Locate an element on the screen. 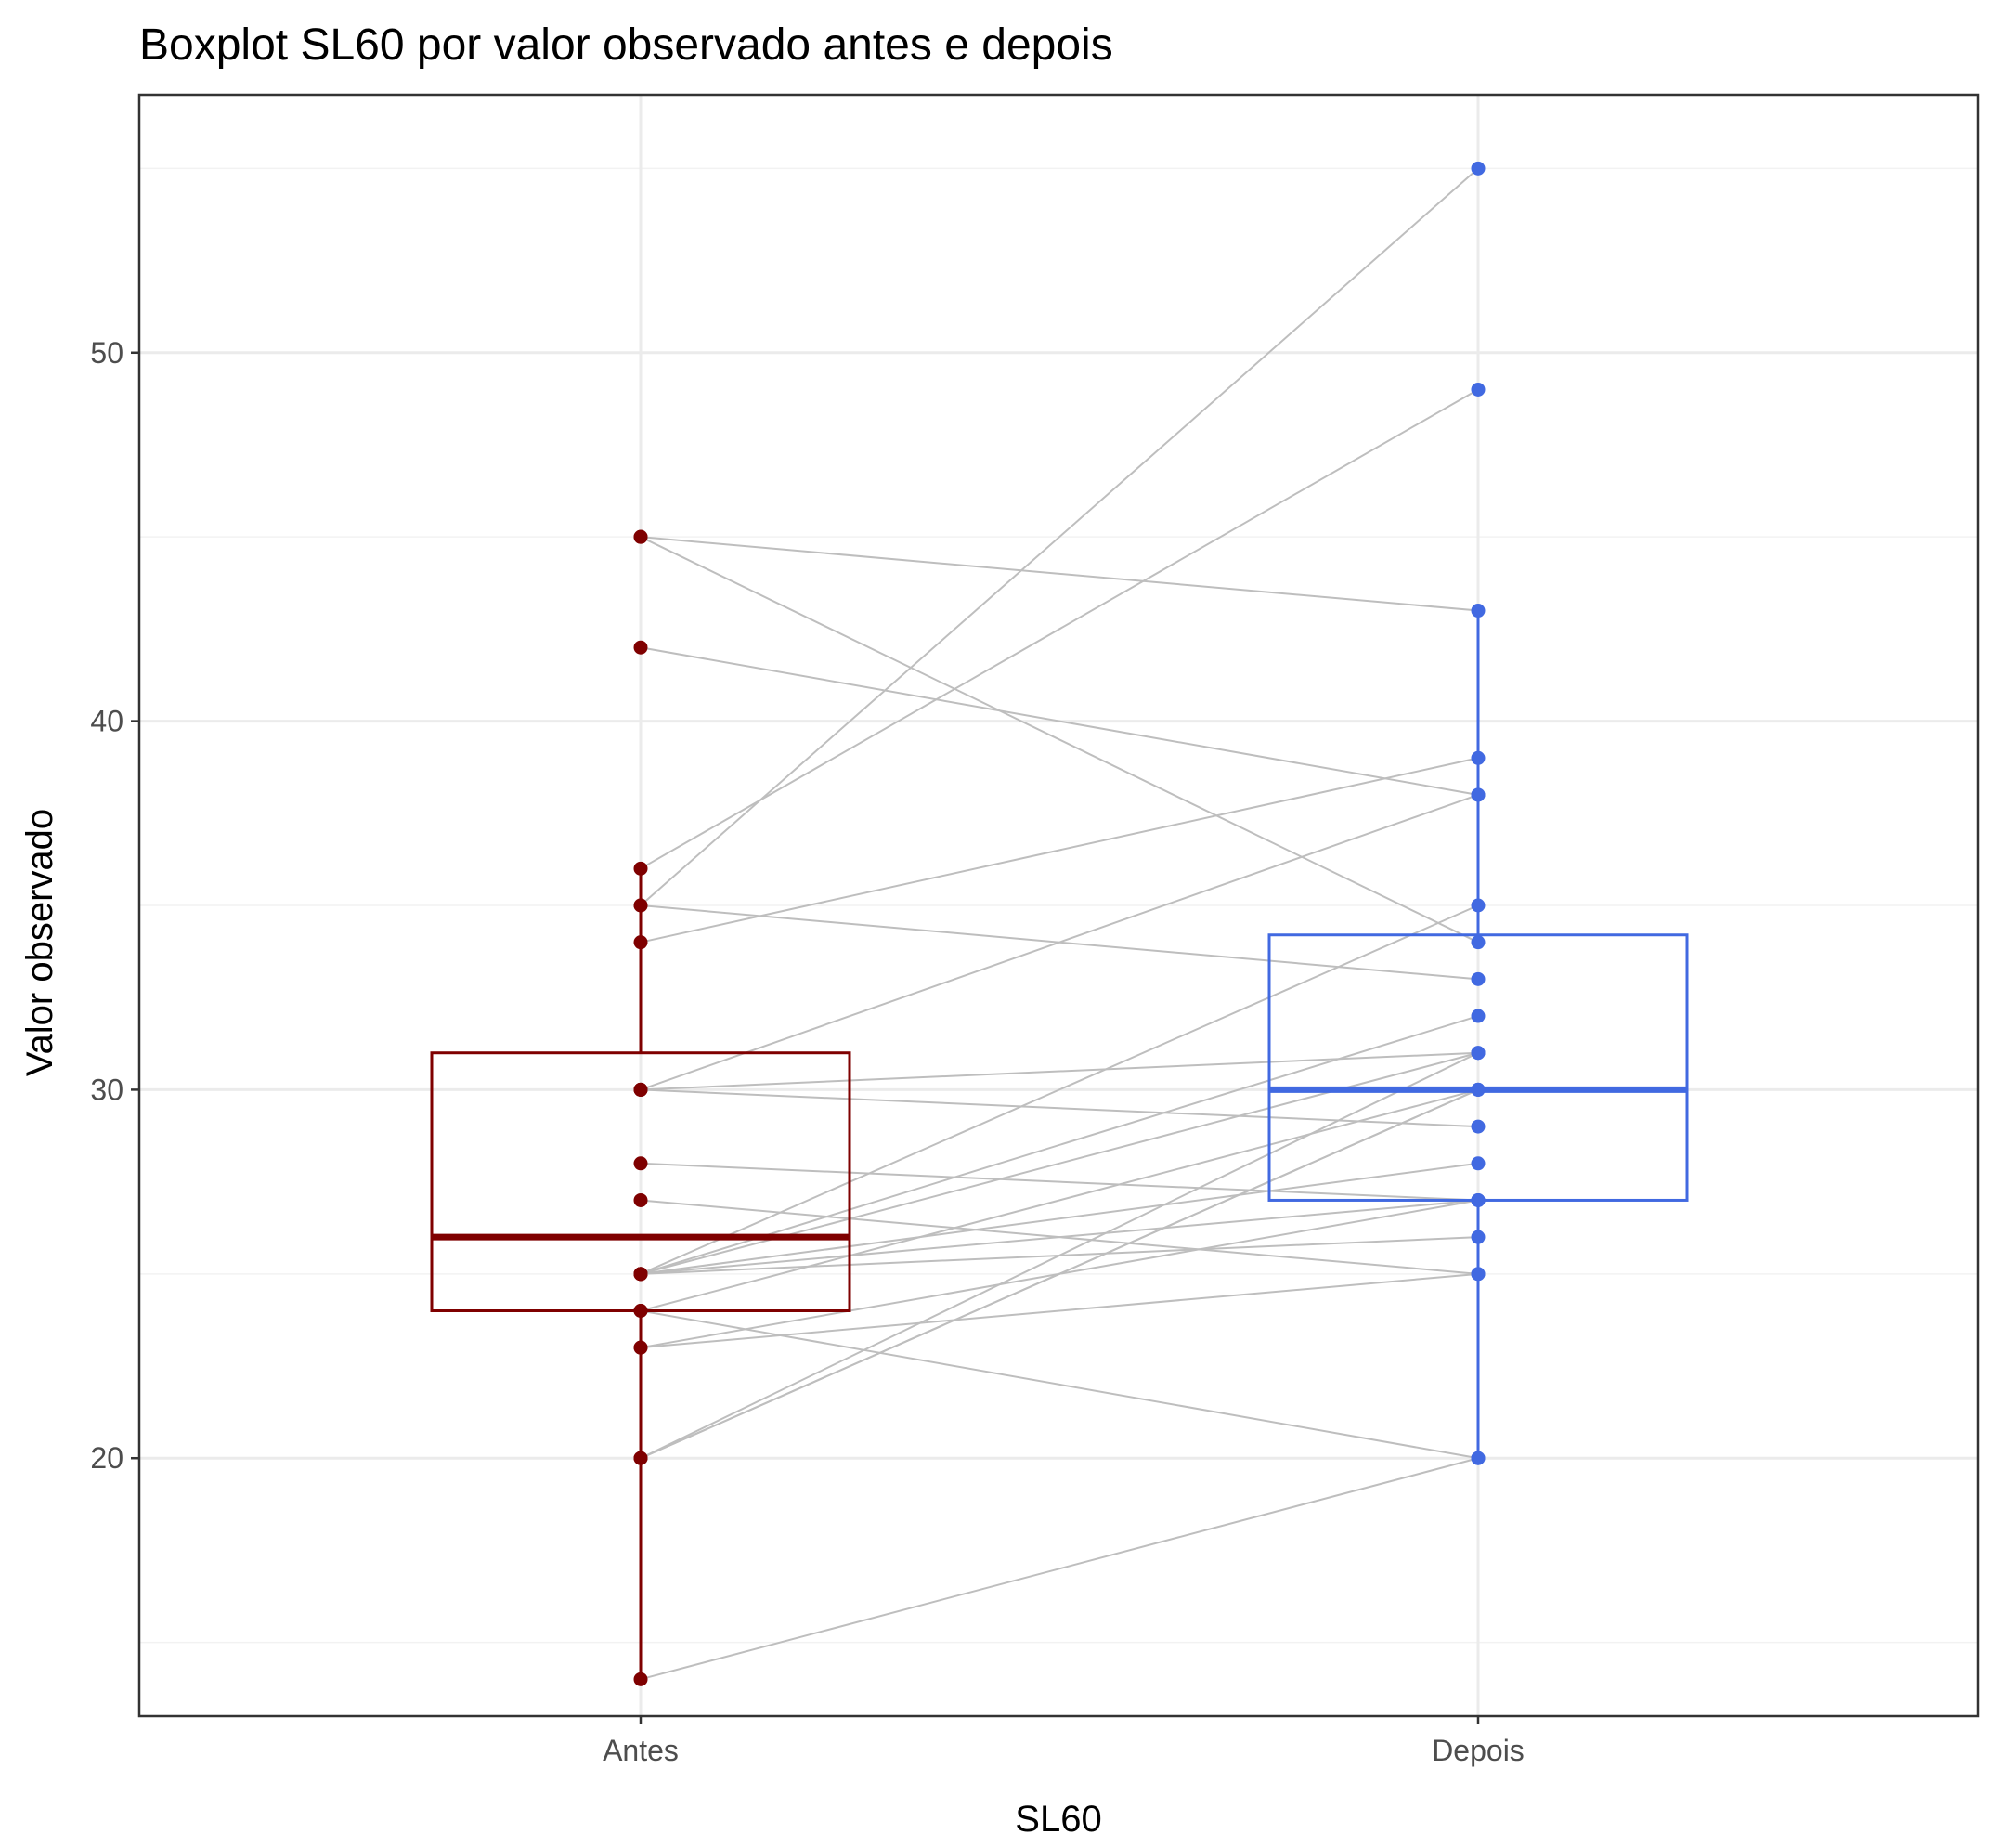 This screenshot has width=1999, height=1848. y-tick-label: 40 is located at coordinates (107, 722).